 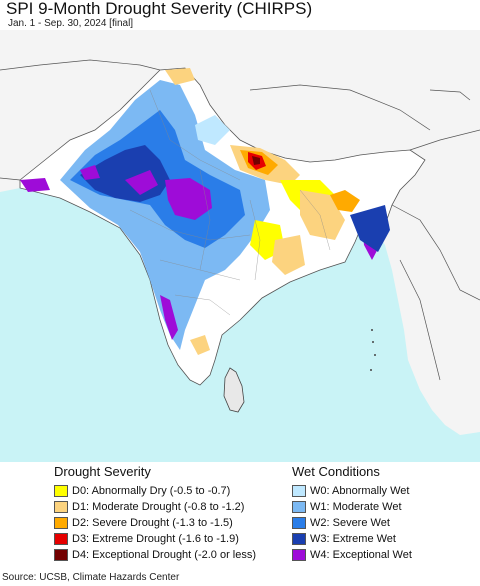 I want to click on drought-d1-north, so click(x=180, y=76).